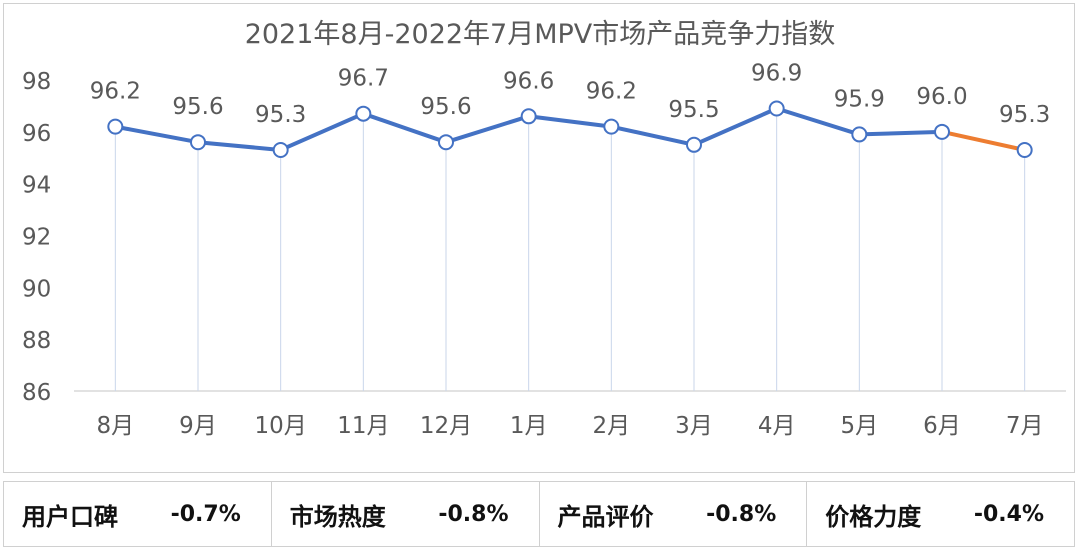 The width and height of the screenshot is (1080, 551). Describe the element at coordinates (363, 426) in the screenshot. I see `x-tick-label: 11月` at that location.